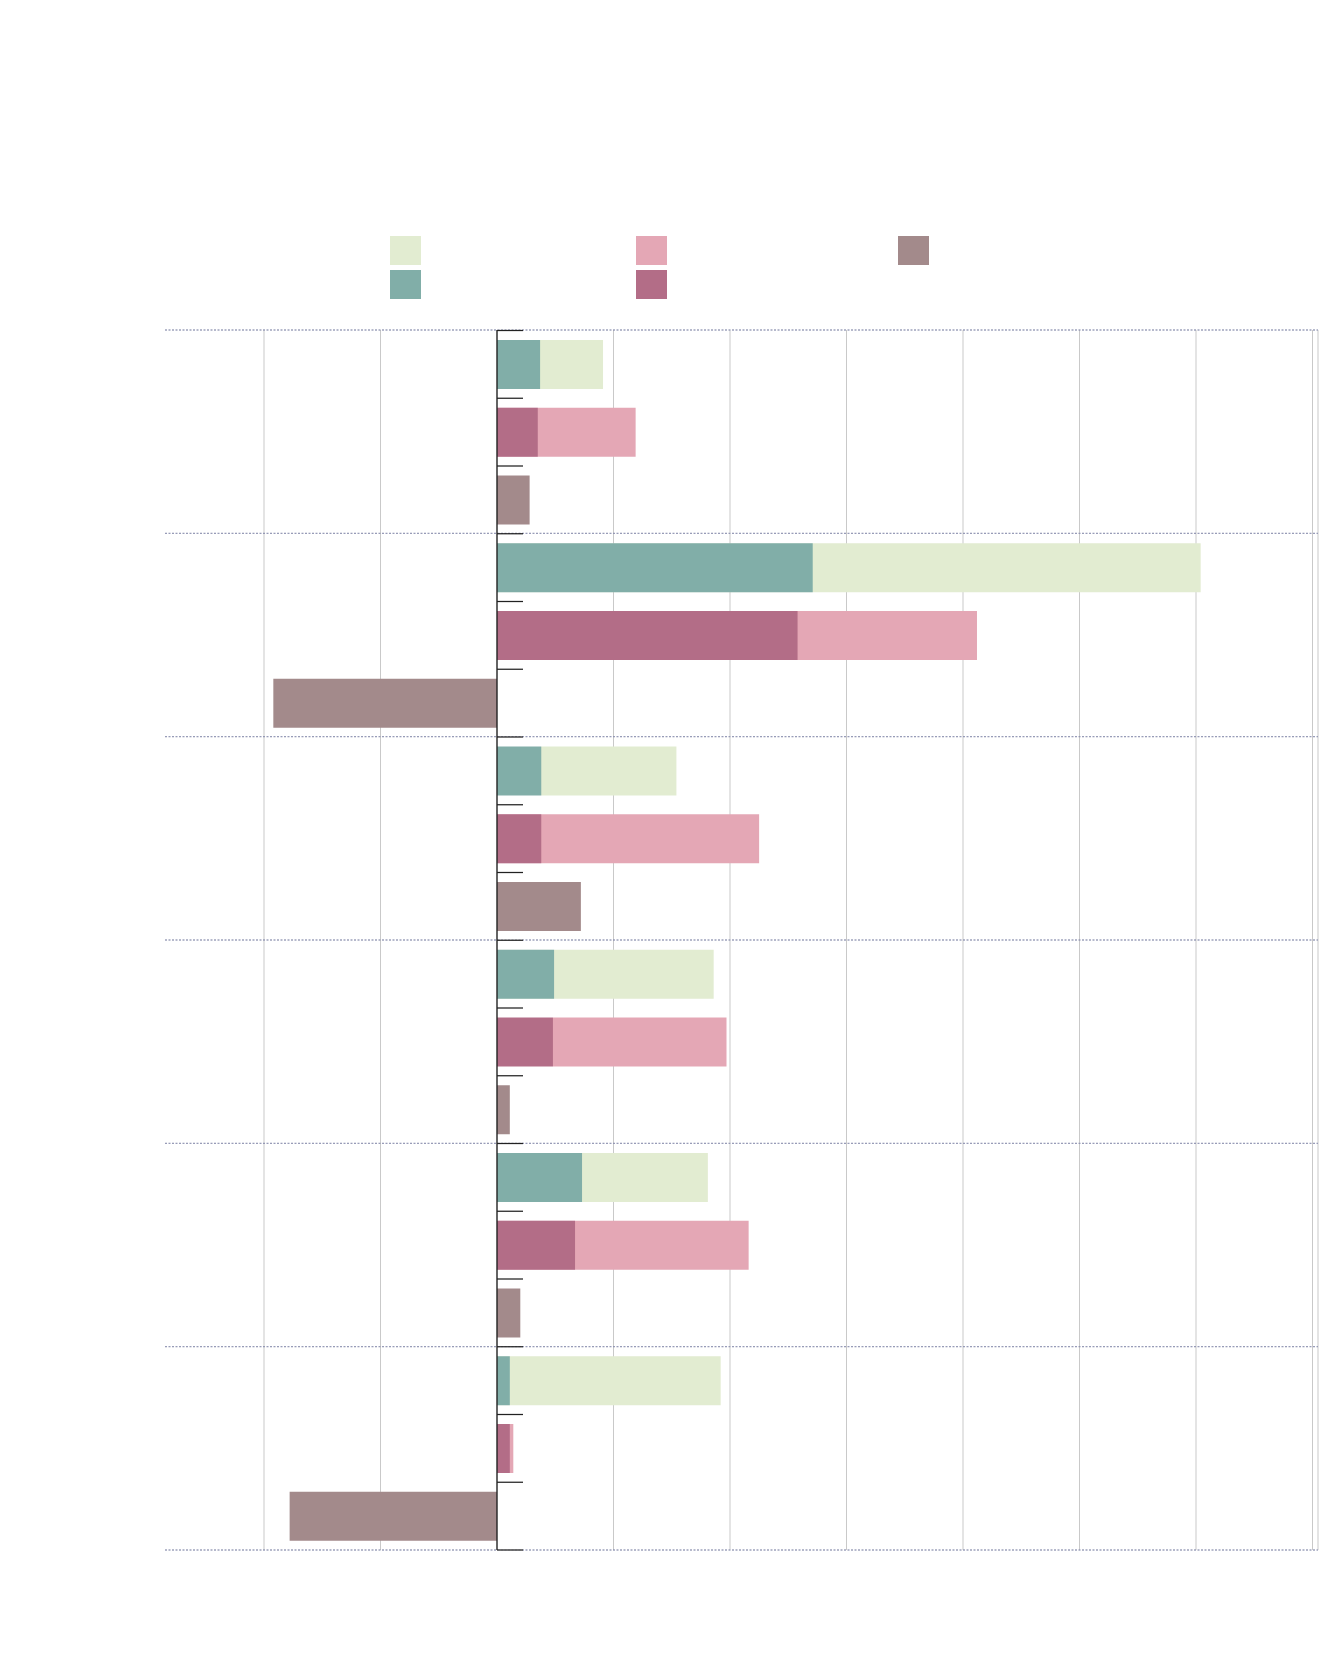 Image resolution: width=1320 pixels, height=1680 pixels. Describe the element at coordinates (509, 940) in the screenshot. I see `axis-layer` at that location.